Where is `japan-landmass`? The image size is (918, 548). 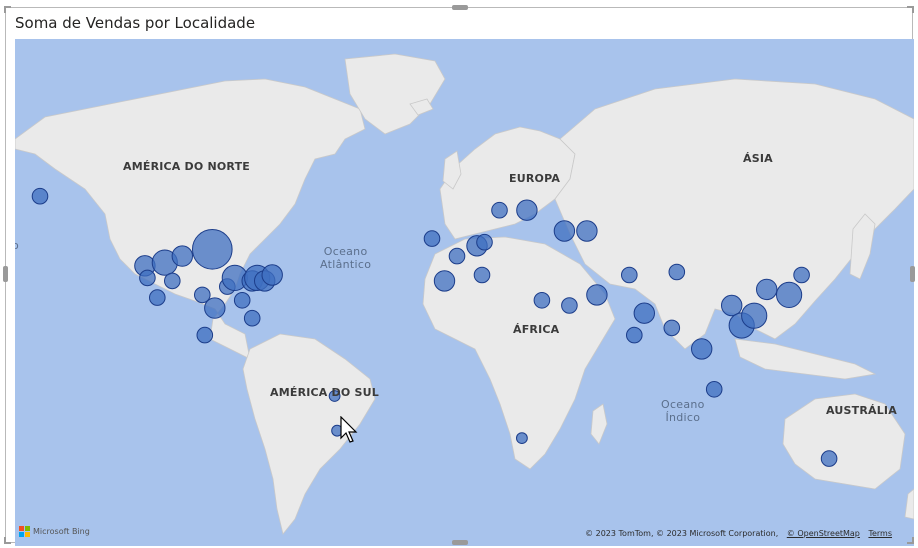 japan-landmass is located at coordinates (862, 246).